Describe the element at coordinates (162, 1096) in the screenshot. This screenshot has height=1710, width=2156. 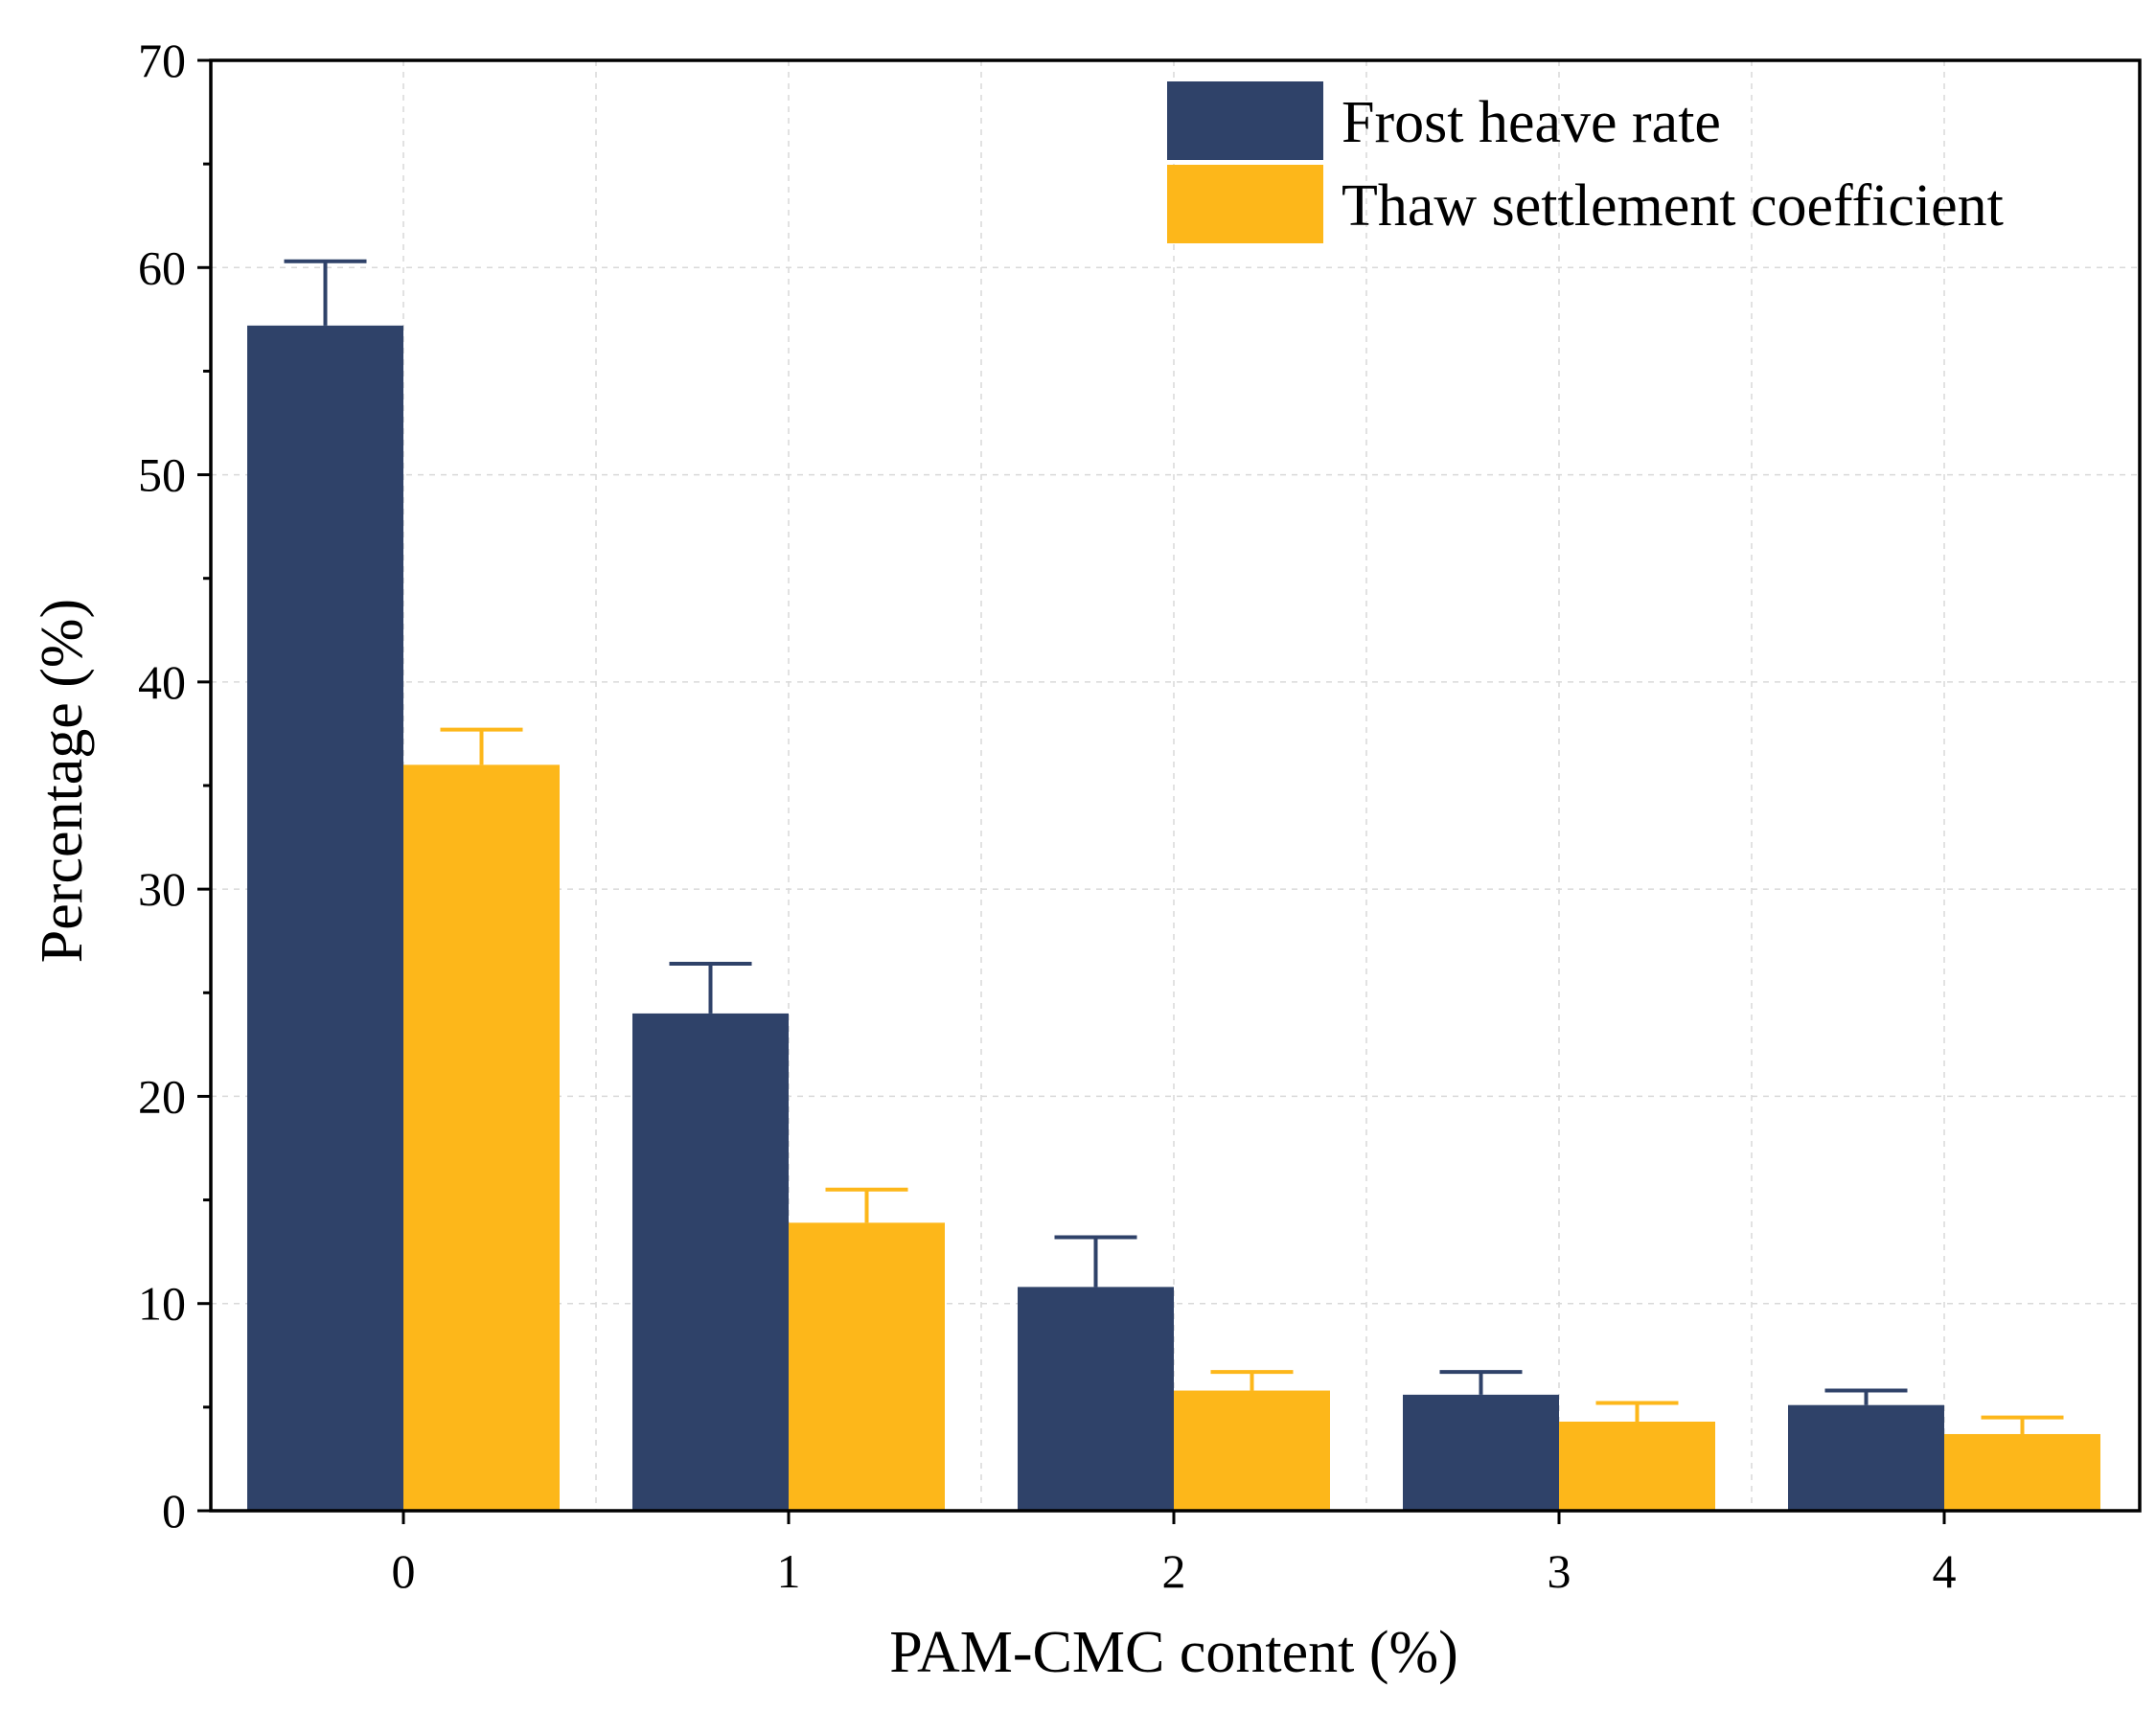
I see `y-tick-label: 20` at that location.